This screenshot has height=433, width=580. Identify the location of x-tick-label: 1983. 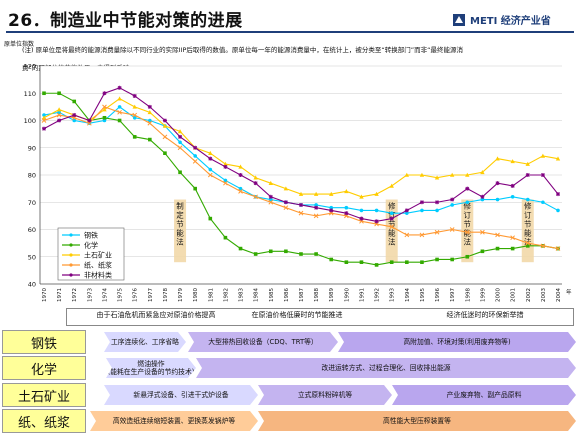
(242, 295).